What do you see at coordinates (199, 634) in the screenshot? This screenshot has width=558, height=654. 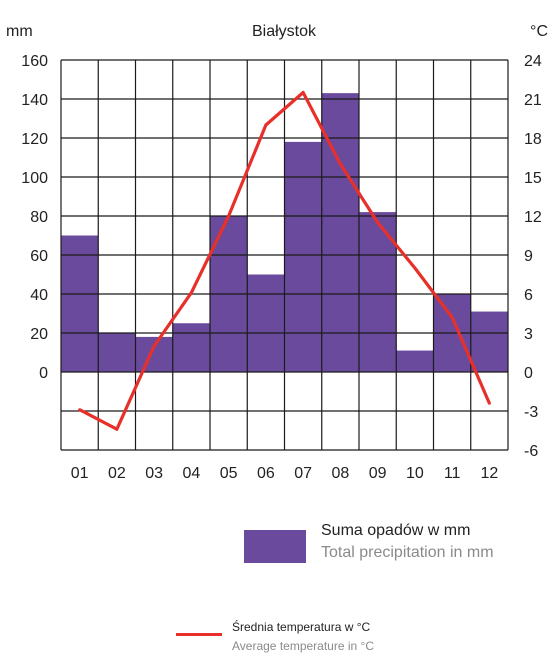 I see `legend-temperature-line` at bounding box center [199, 634].